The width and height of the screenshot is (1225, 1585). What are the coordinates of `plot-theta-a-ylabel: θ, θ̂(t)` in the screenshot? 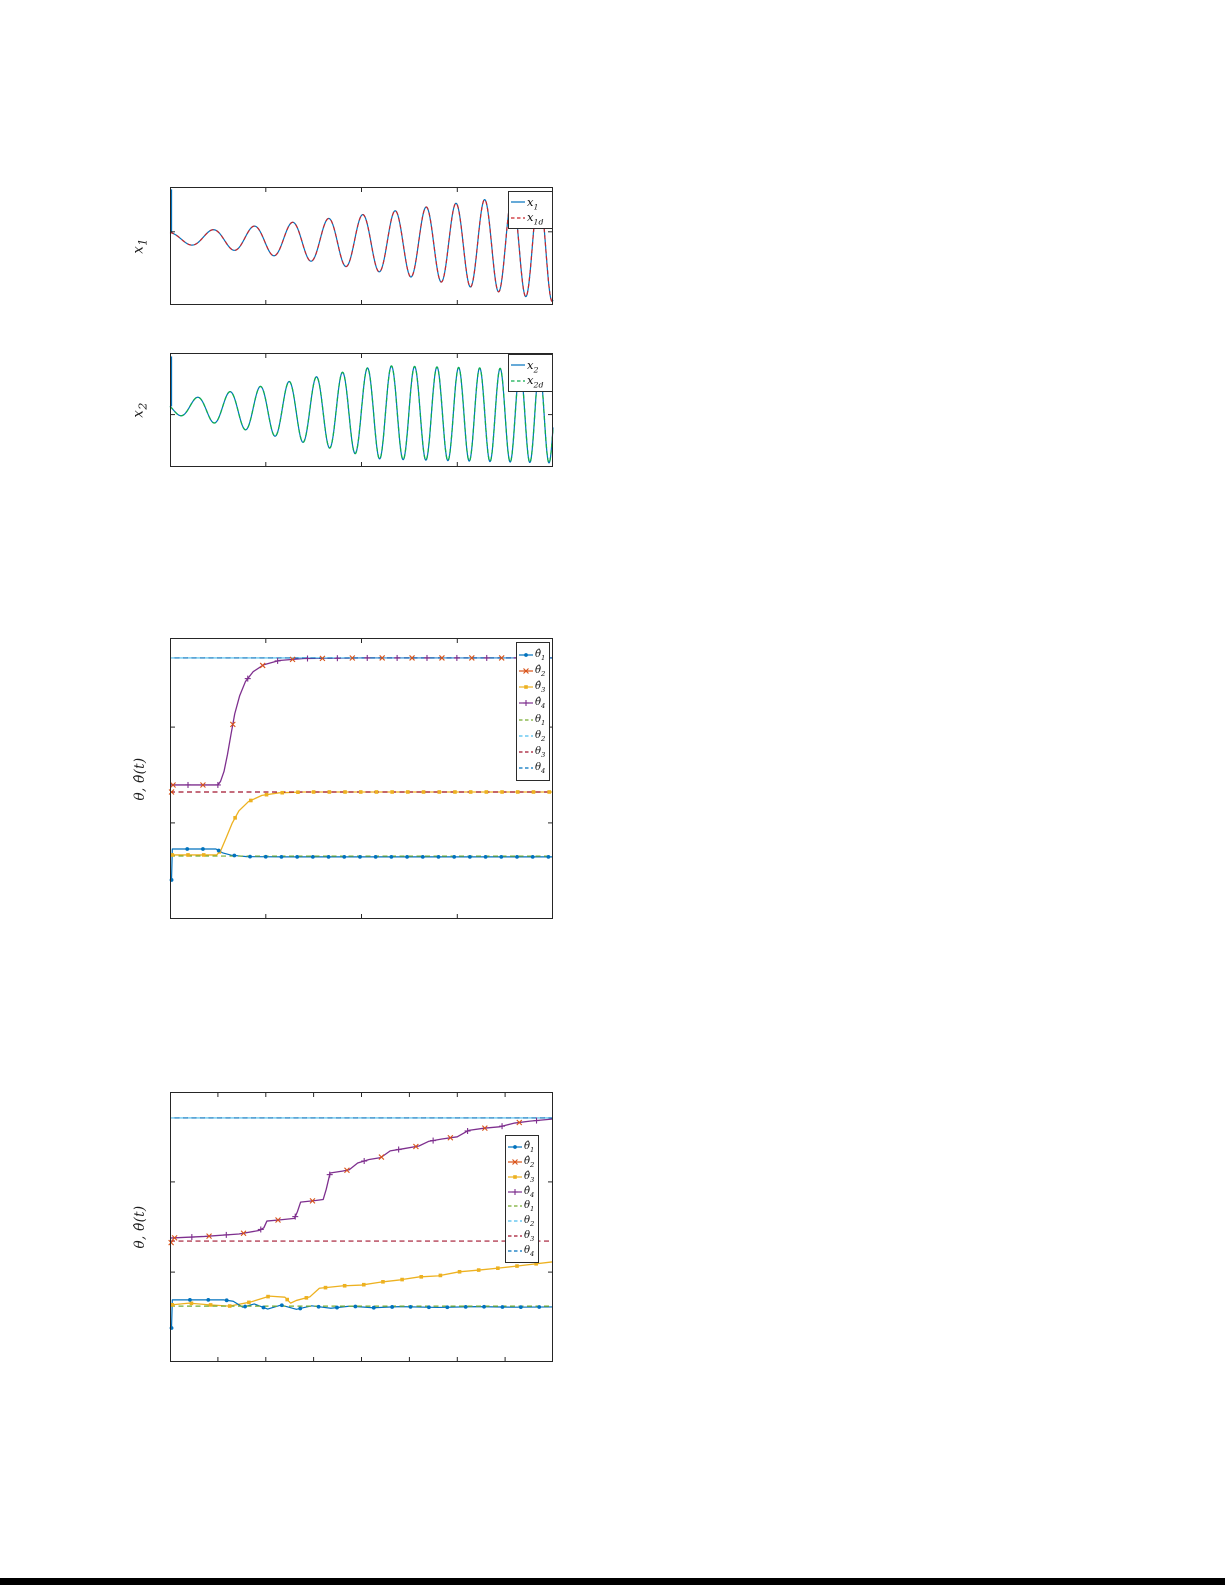 It's located at (140, 778).